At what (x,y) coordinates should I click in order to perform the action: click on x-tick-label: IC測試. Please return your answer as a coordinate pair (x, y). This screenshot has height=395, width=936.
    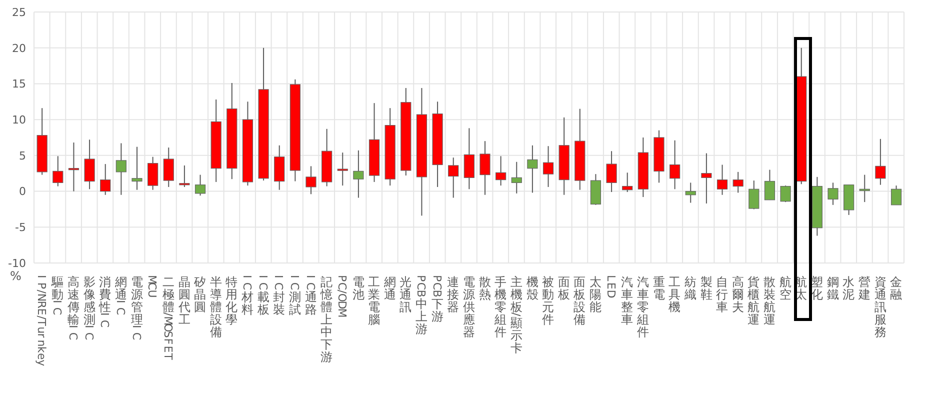
    Looking at the image, I should click on (294, 295).